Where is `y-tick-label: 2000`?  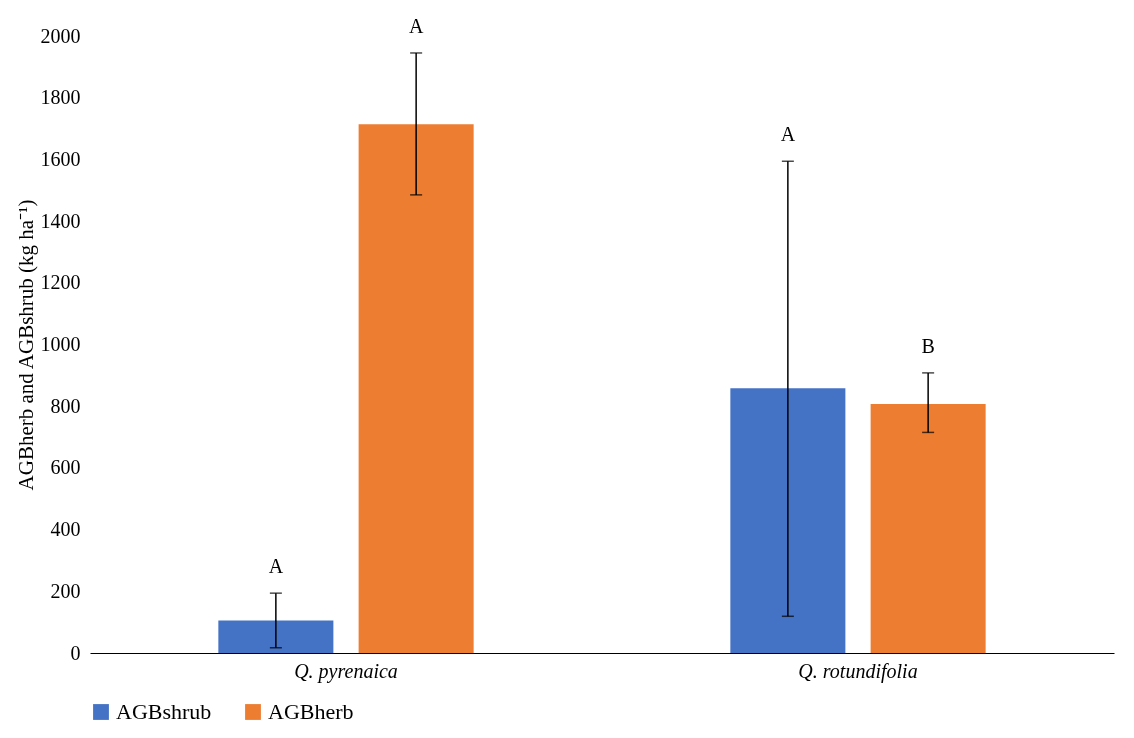 y-tick-label: 2000 is located at coordinates (60, 35).